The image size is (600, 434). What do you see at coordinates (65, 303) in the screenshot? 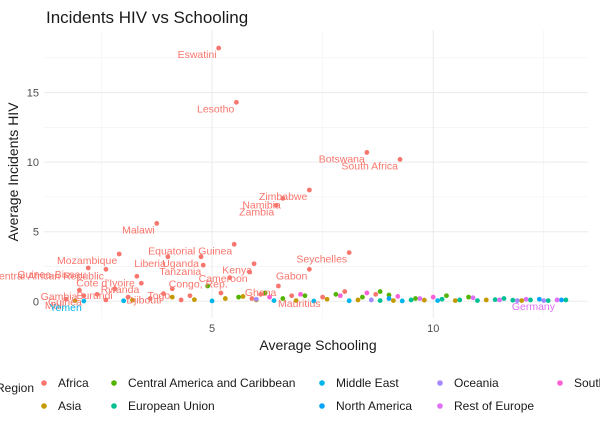
I see `point-label: Guinea` at bounding box center [65, 303].